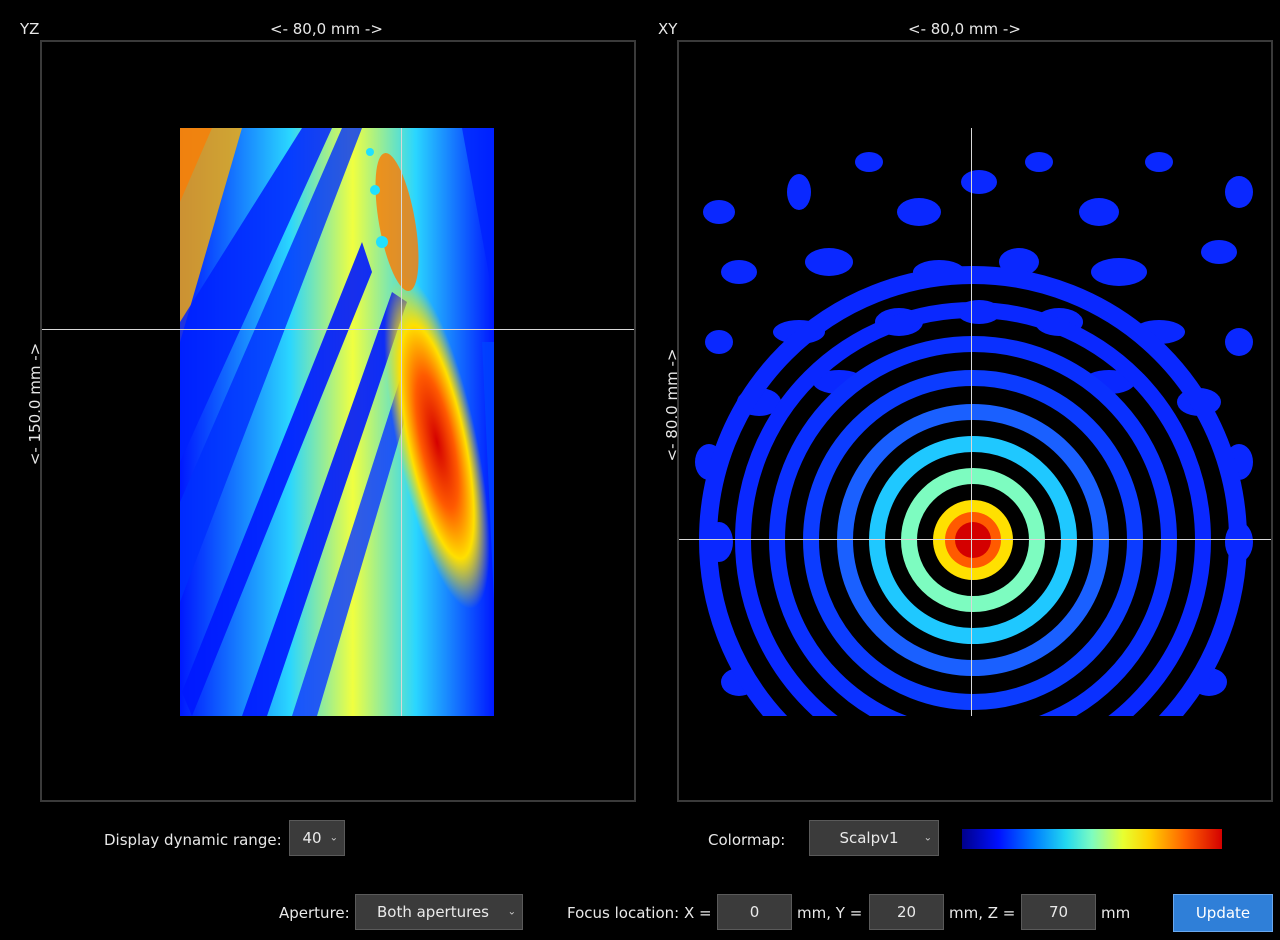 The image size is (1280, 940). I want to click on focus-z-input, so click(1058, 912).